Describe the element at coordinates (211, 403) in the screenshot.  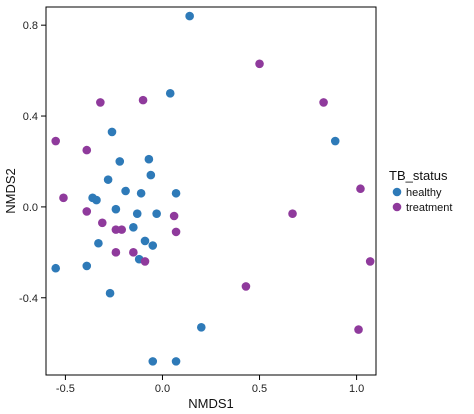
I see `x-axis-title: NMDS1` at that location.